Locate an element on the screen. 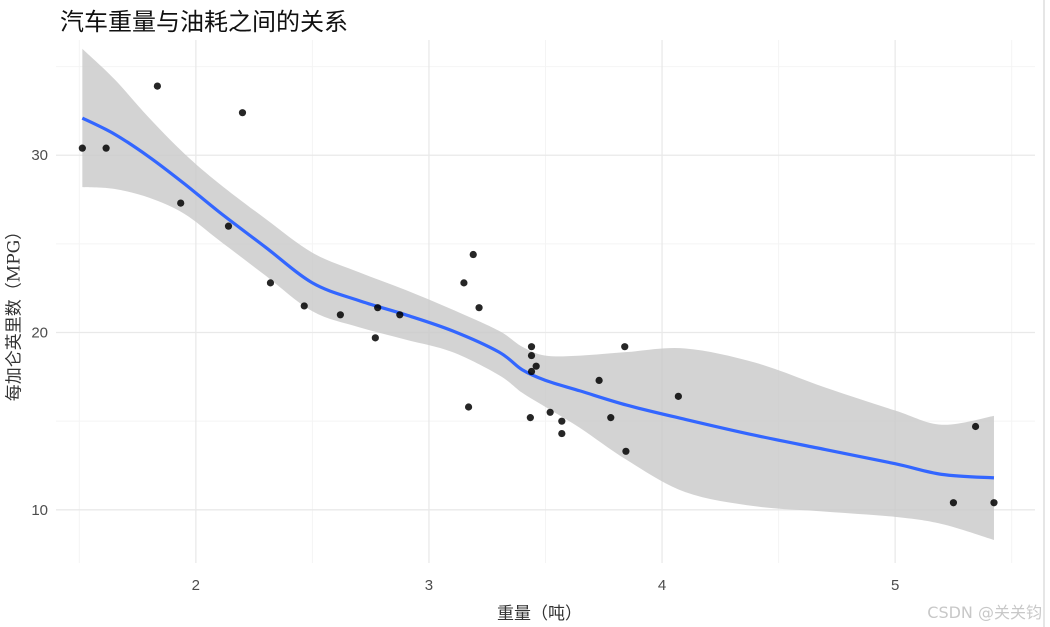 The width and height of the screenshot is (1050, 627). y-tick-label: 10 is located at coordinates (39, 510).